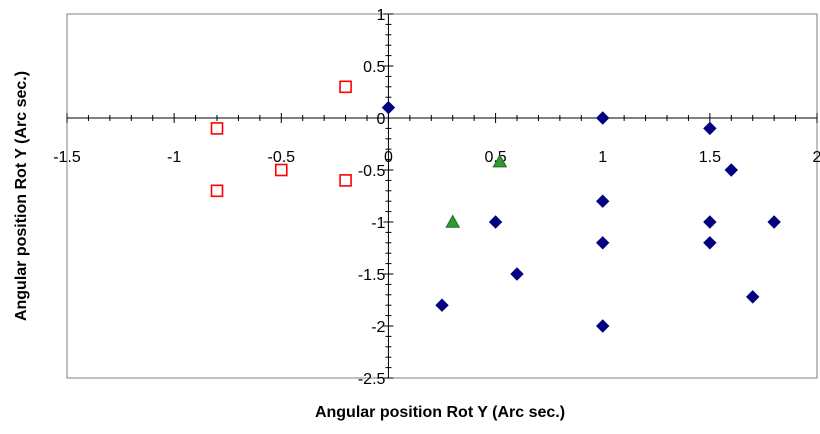  I want to click on y-tick-label: -2, so click(378, 327).